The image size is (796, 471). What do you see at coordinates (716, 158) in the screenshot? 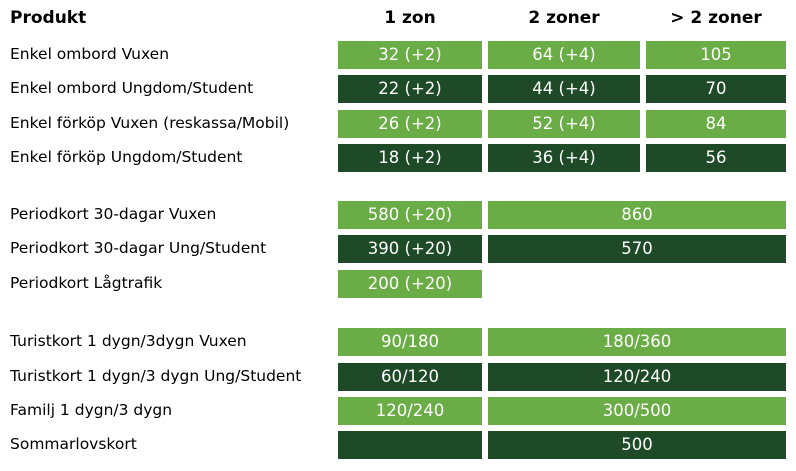
I see `price-zone-3: 56` at bounding box center [716, 158].